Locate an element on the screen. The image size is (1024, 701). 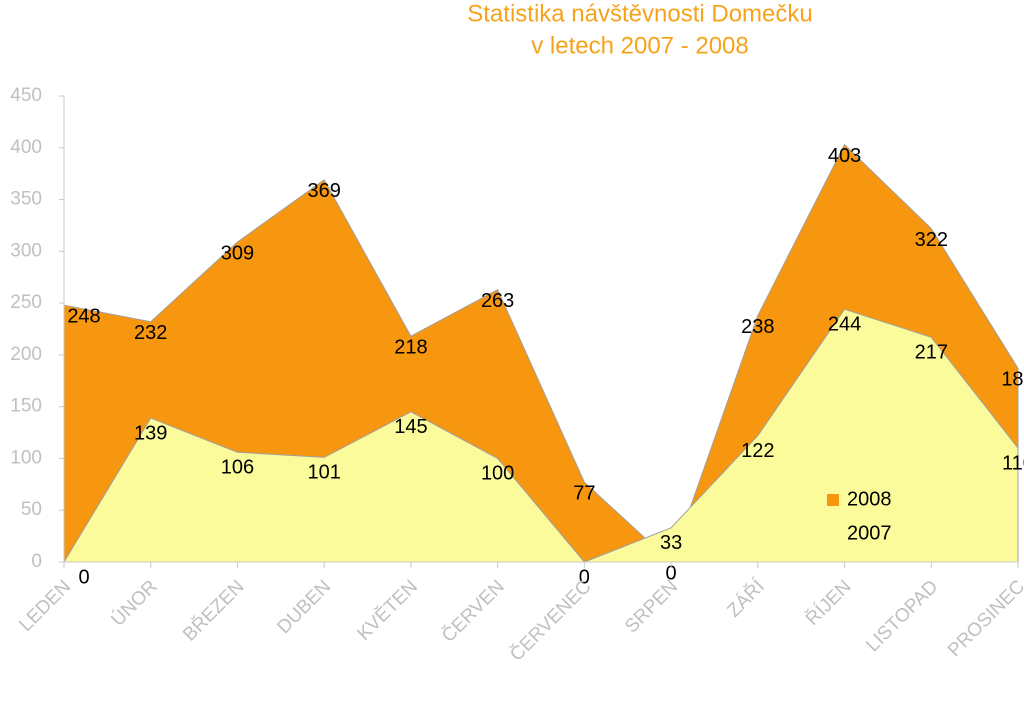
data-label: 145 is located at coordinates (410, 427).